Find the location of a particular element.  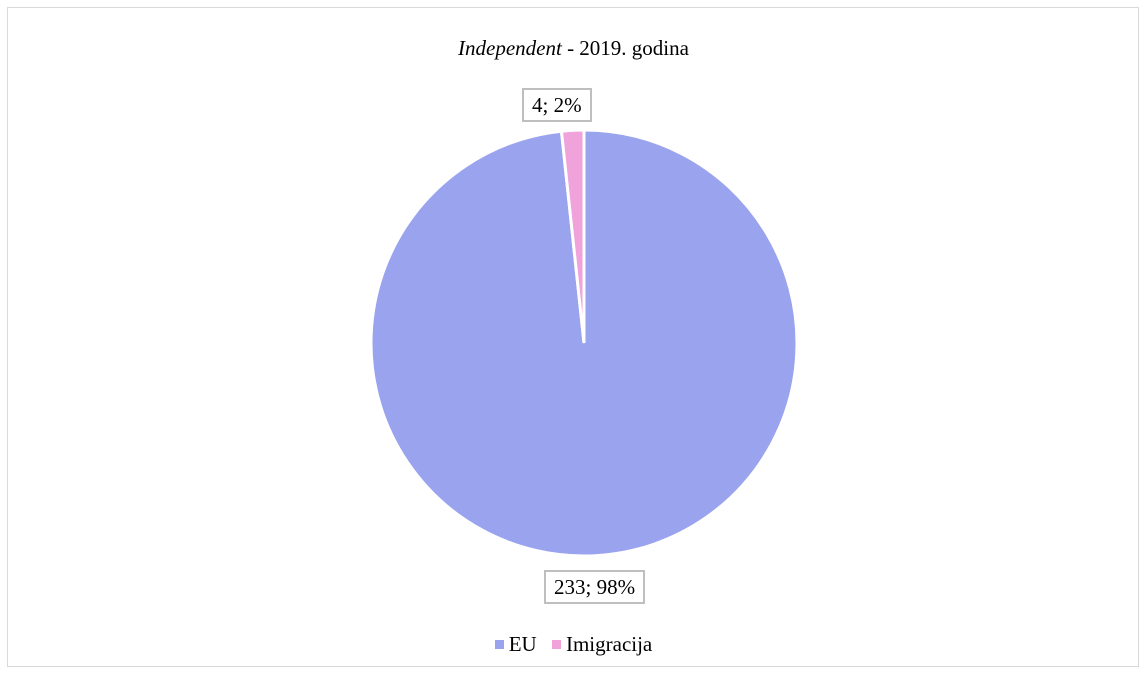

data-label-imigracija: 4; 2% is located at coordinates (557, 105).